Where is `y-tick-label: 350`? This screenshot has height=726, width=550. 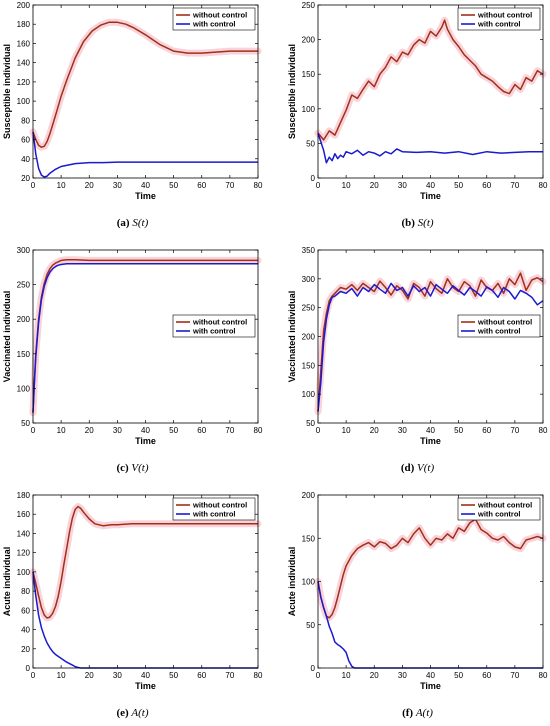
y-tick-label: 350 is located at coordinates (309, 250).